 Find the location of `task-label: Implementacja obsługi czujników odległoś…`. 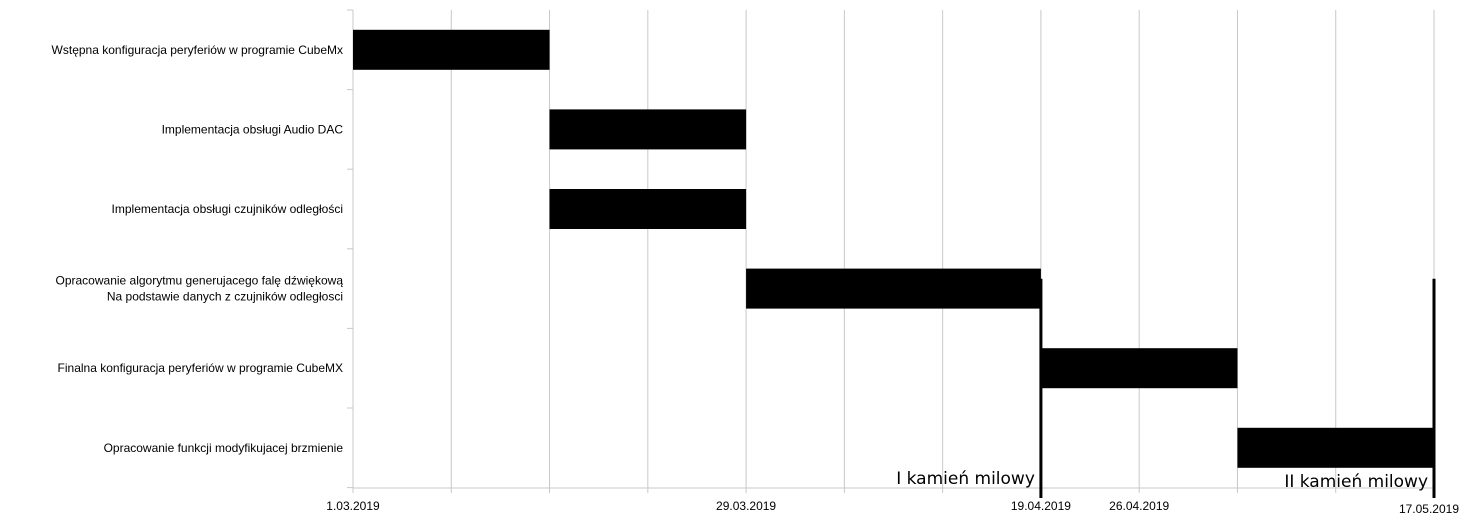

task-label: Implementacja obsługi czujników odległoś… is located at coordinates (227, 209).